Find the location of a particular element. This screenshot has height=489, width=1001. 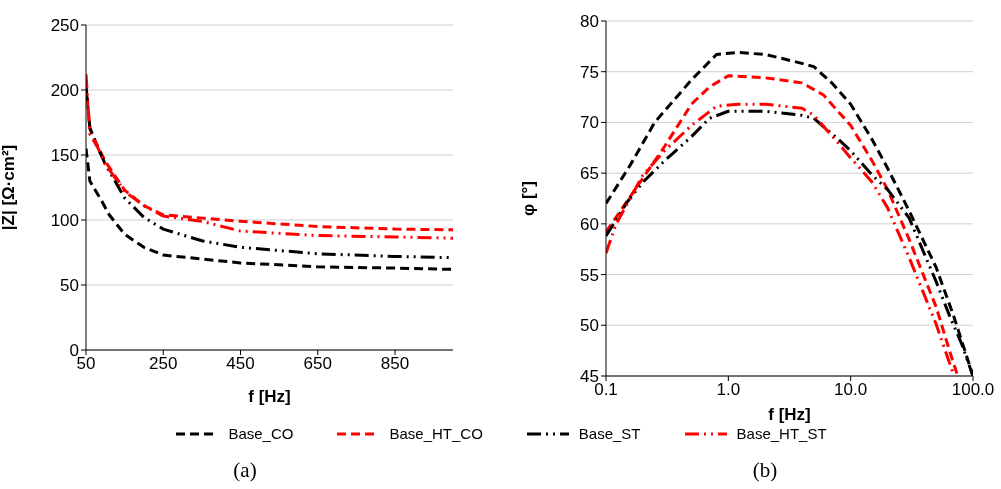

x-tick-label: 250 is located at coordinates (163, 364).